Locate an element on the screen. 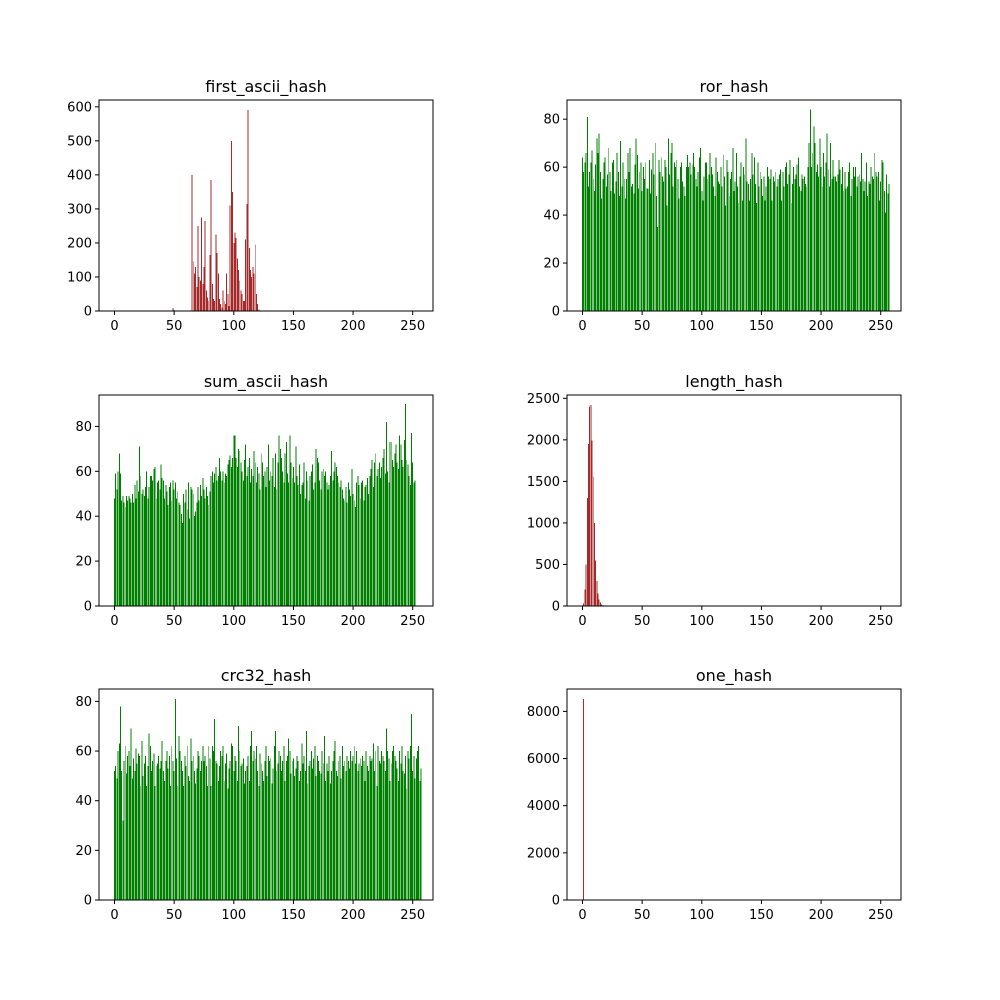 Image resolution: width=1000 pixels, height=1000 pixels. x-tick-label: 250 is located at coordinates (412, 915).